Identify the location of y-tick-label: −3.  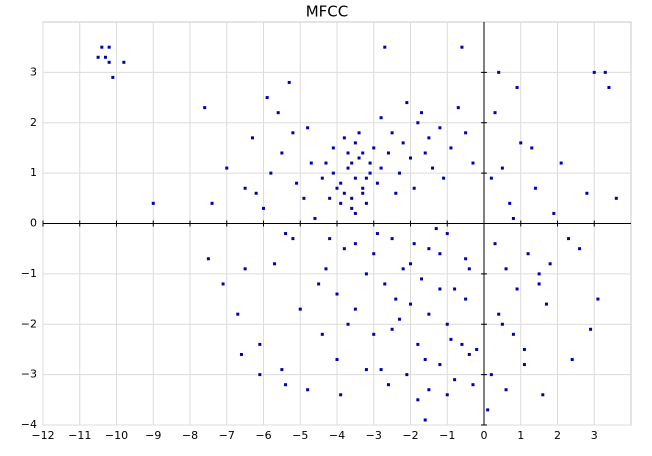
(29, 374).